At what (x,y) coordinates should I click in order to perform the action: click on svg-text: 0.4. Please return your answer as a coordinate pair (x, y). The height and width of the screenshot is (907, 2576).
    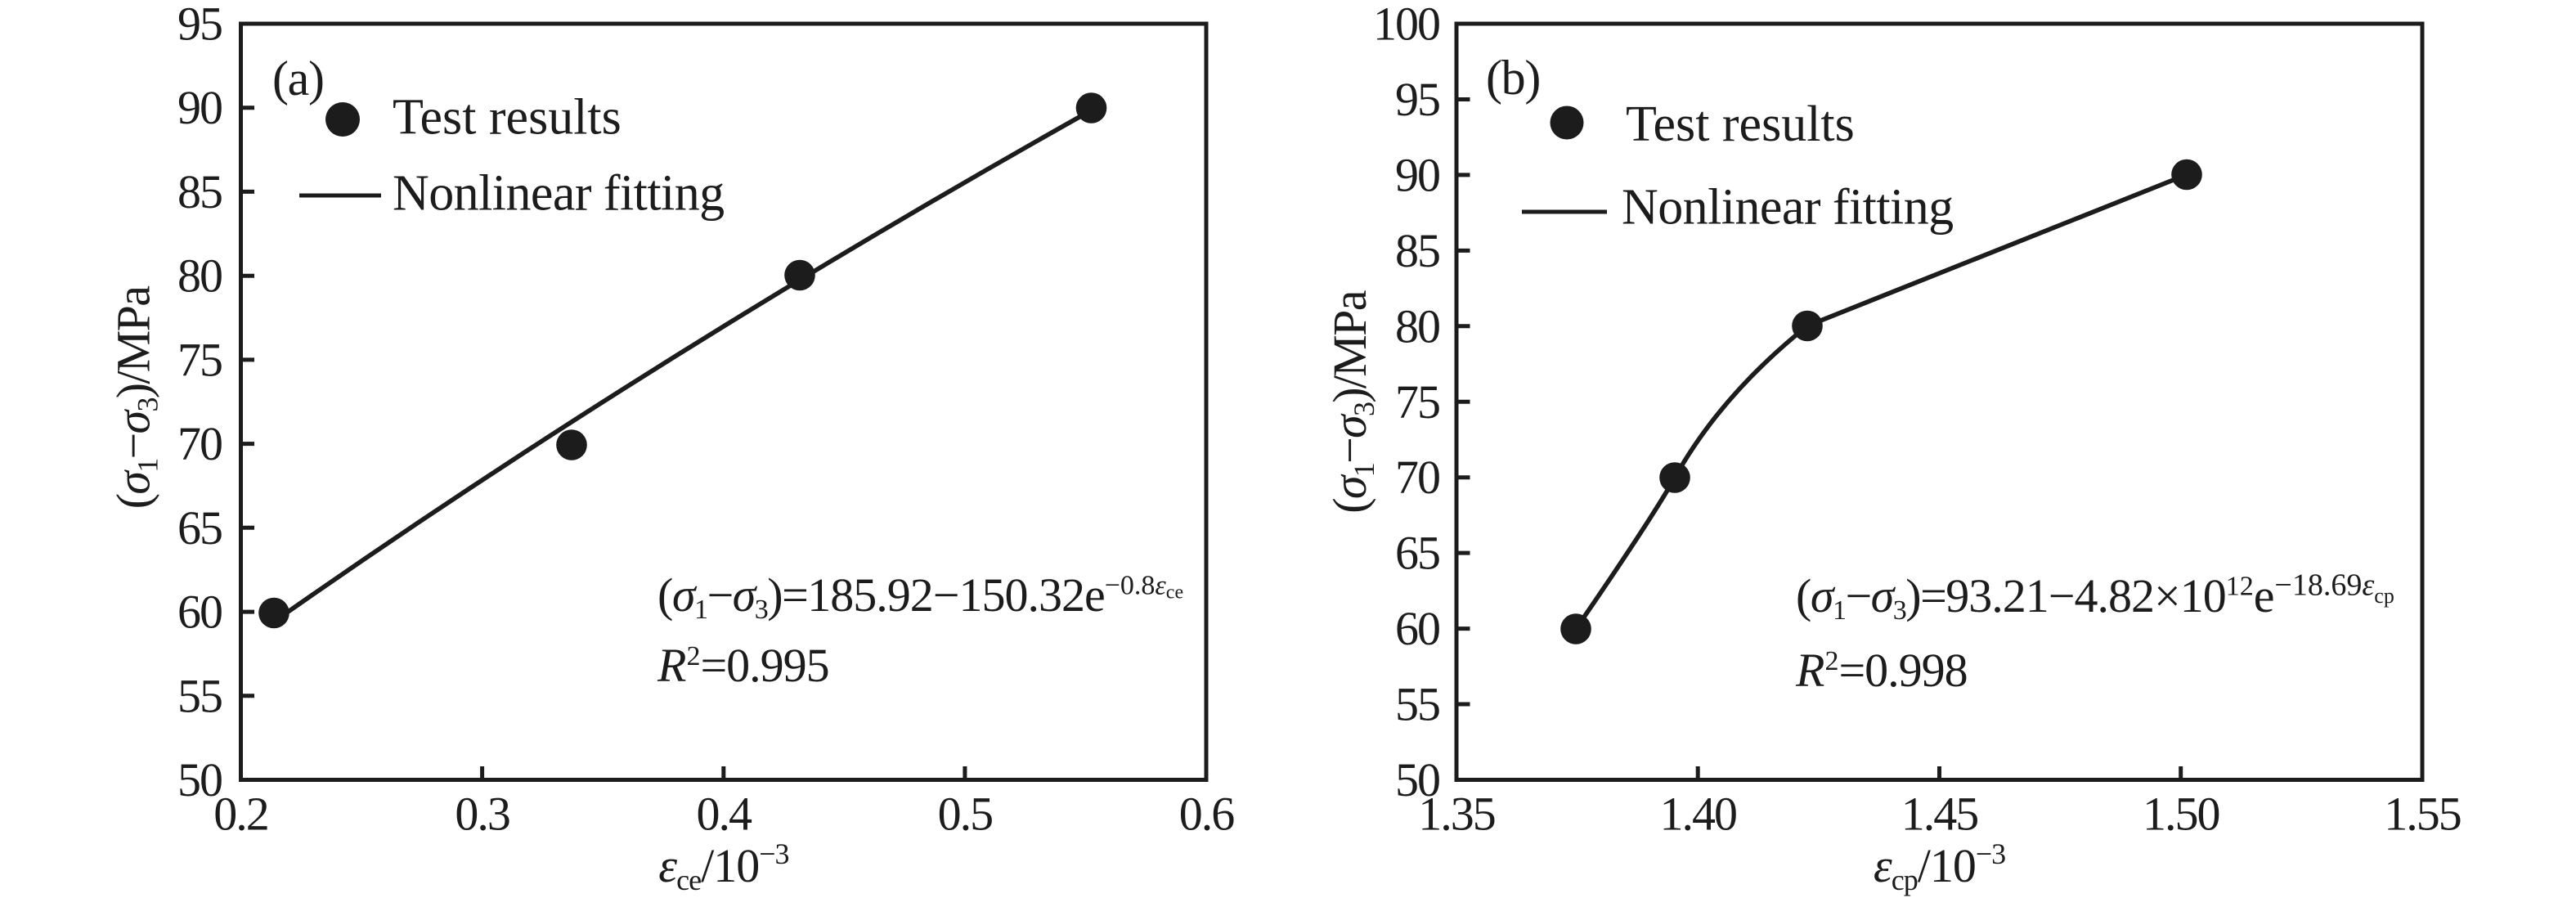
    Looking at the image, I should click on (725, 814).